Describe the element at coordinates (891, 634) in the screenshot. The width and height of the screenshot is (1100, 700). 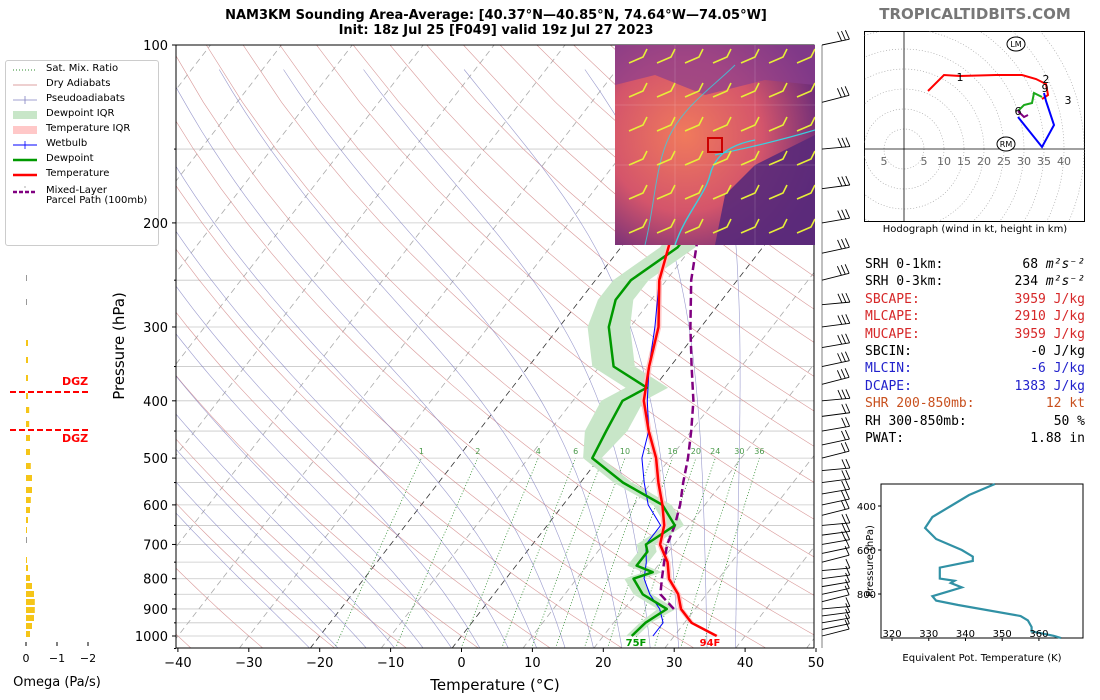
I see `theta-x-tick-label: 320` at that location.